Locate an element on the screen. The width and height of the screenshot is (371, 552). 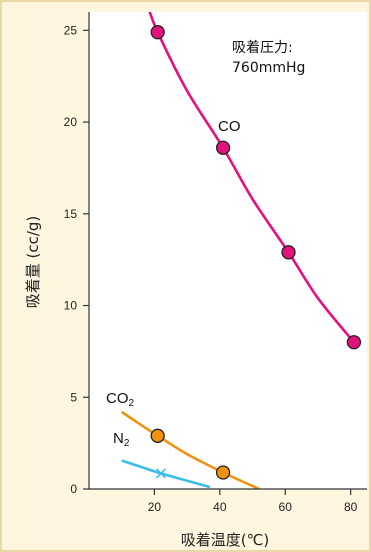
series-label-co: CO is located at coordinates (229, 126).